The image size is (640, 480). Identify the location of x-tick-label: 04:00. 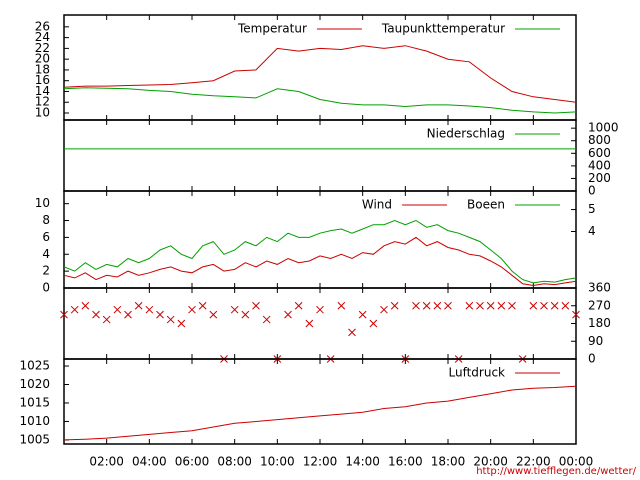
(149, 462).